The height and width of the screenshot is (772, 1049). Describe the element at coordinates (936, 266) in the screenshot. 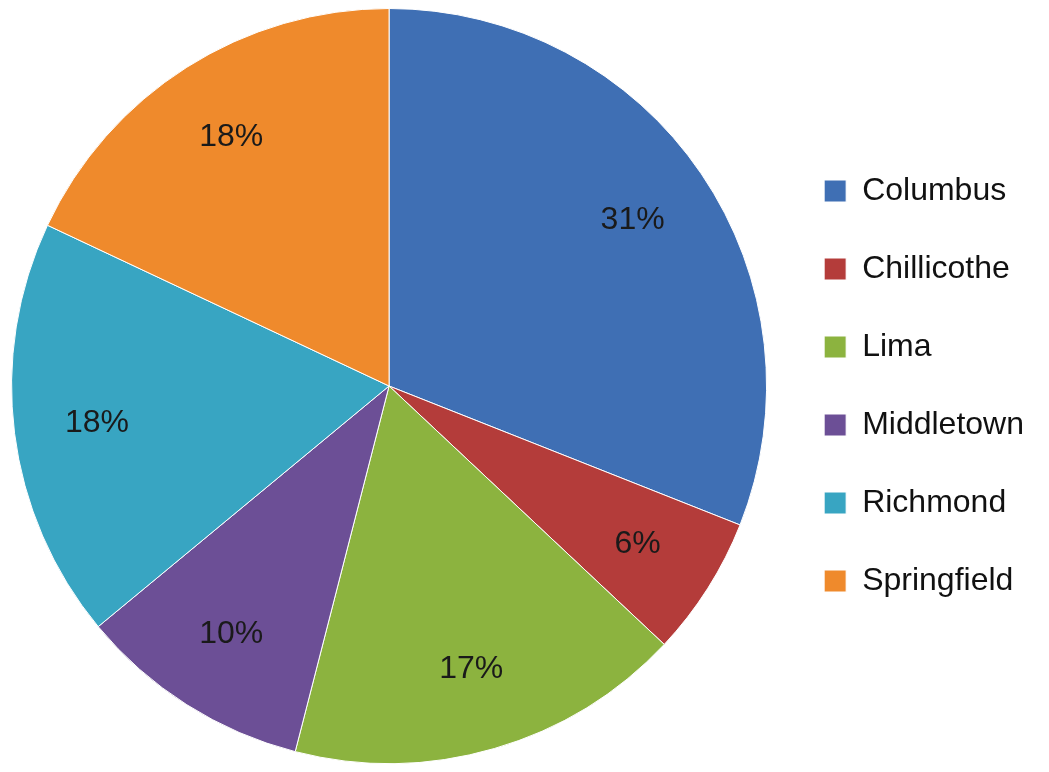

I see `legend-label: Chillicothe` at that location.